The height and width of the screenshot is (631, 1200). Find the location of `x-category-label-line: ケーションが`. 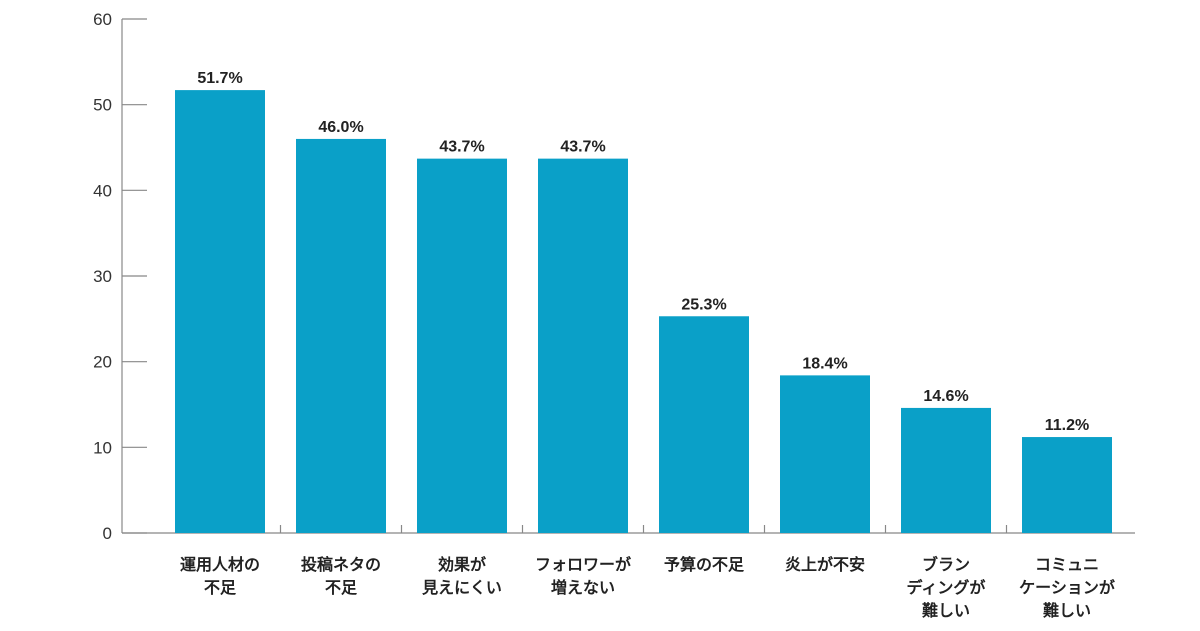

x-category-label-line: ケーションが is located at coordinates (1067, 587).